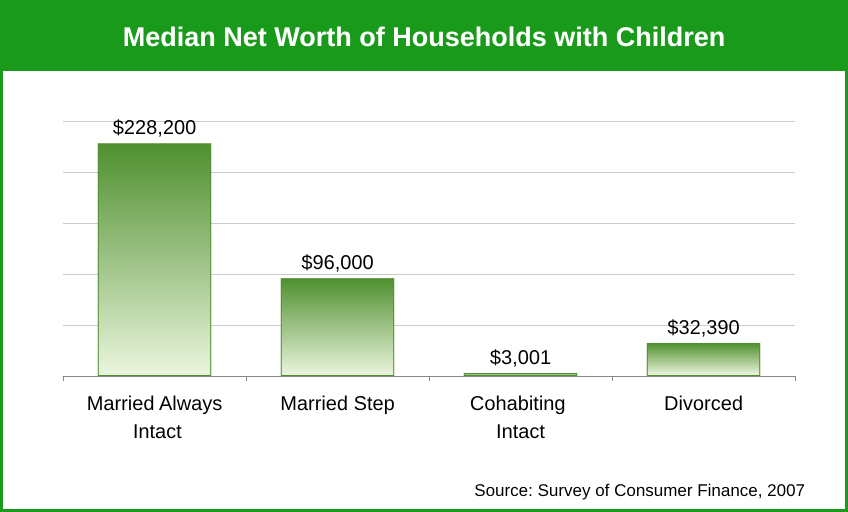 The height and width of the screenshot is (512, 848). What do you see at coordinates (337, 263) in the screenshot?
I see `data-label: $96,000` at bounding box center [337, 263].